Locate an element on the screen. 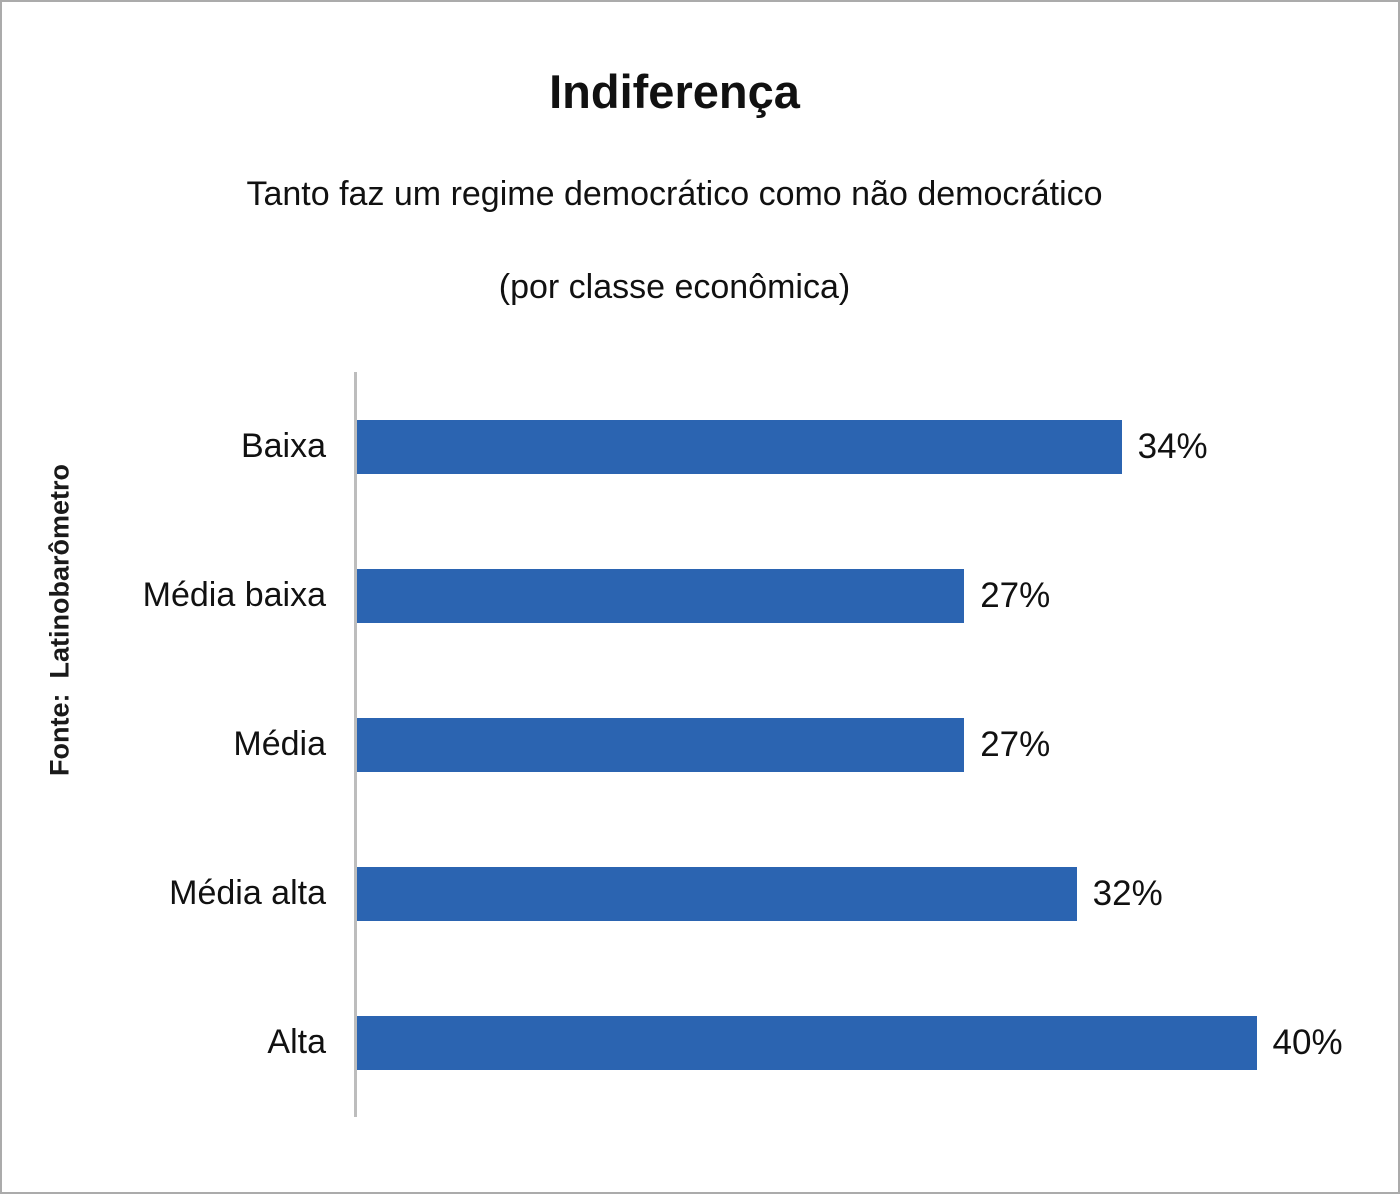 The image size is (1400, 1194). bar-row: Média 27% is located at coordinates (700, 744).